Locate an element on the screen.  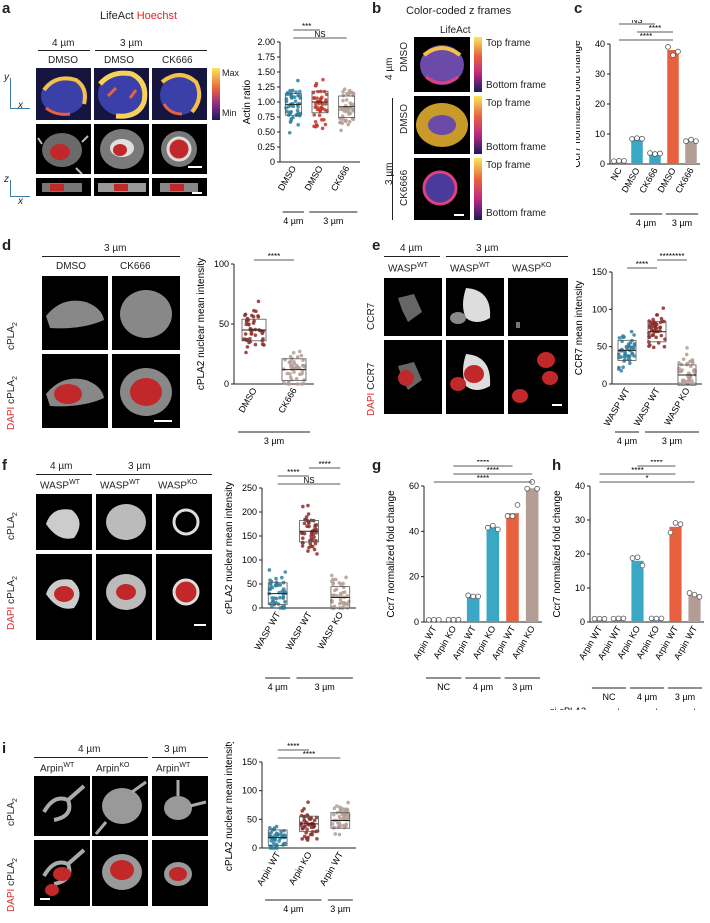
x-tick-label: CK666 is located at coordinates (287, 400).